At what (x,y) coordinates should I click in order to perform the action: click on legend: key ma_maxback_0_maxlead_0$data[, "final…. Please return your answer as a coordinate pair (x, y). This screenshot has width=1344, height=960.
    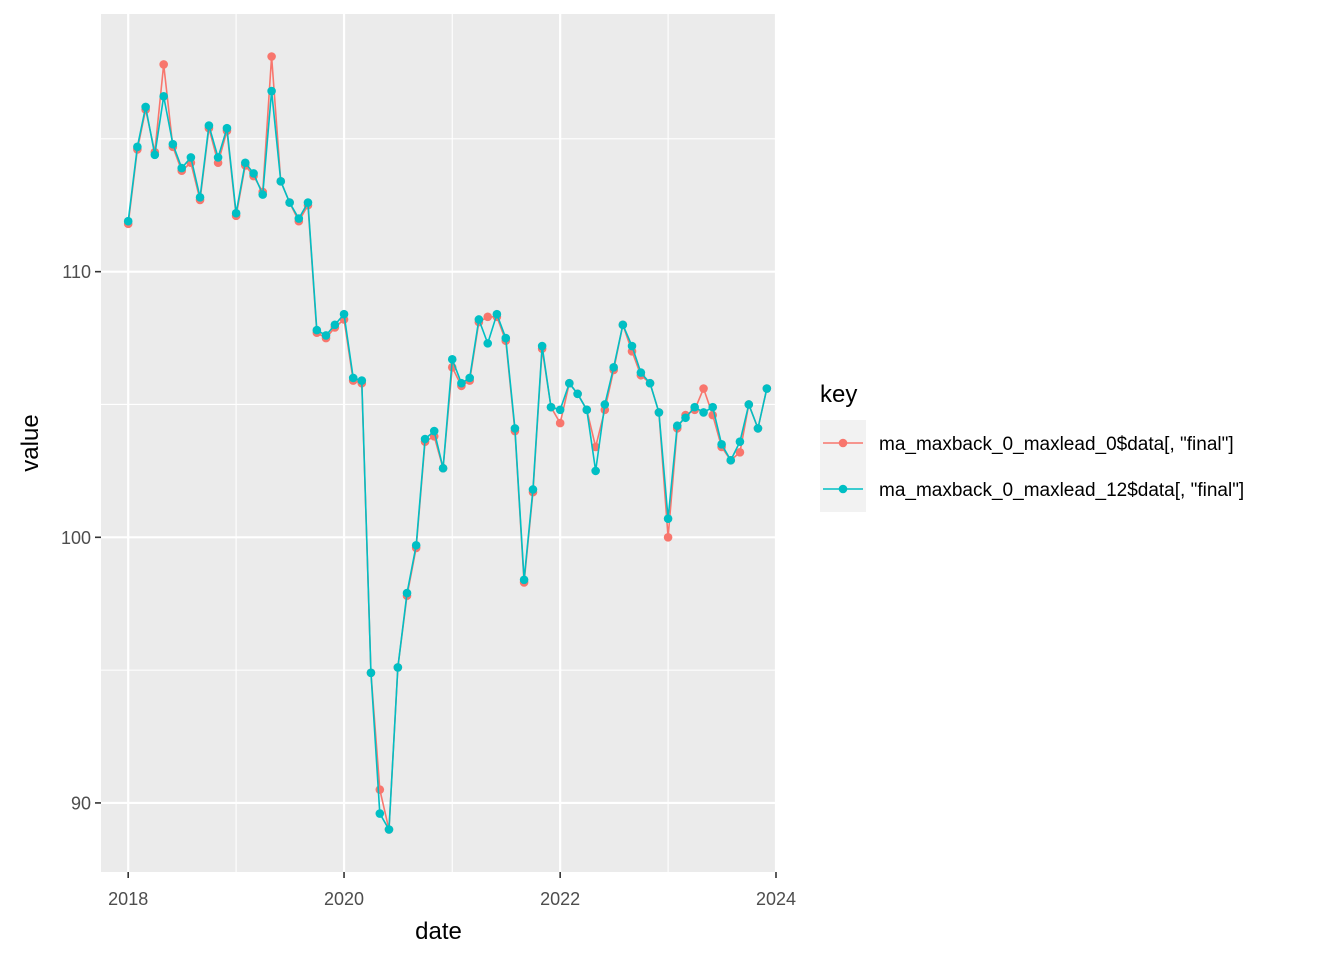
    Looking at the image, I should click on (1032, 446).